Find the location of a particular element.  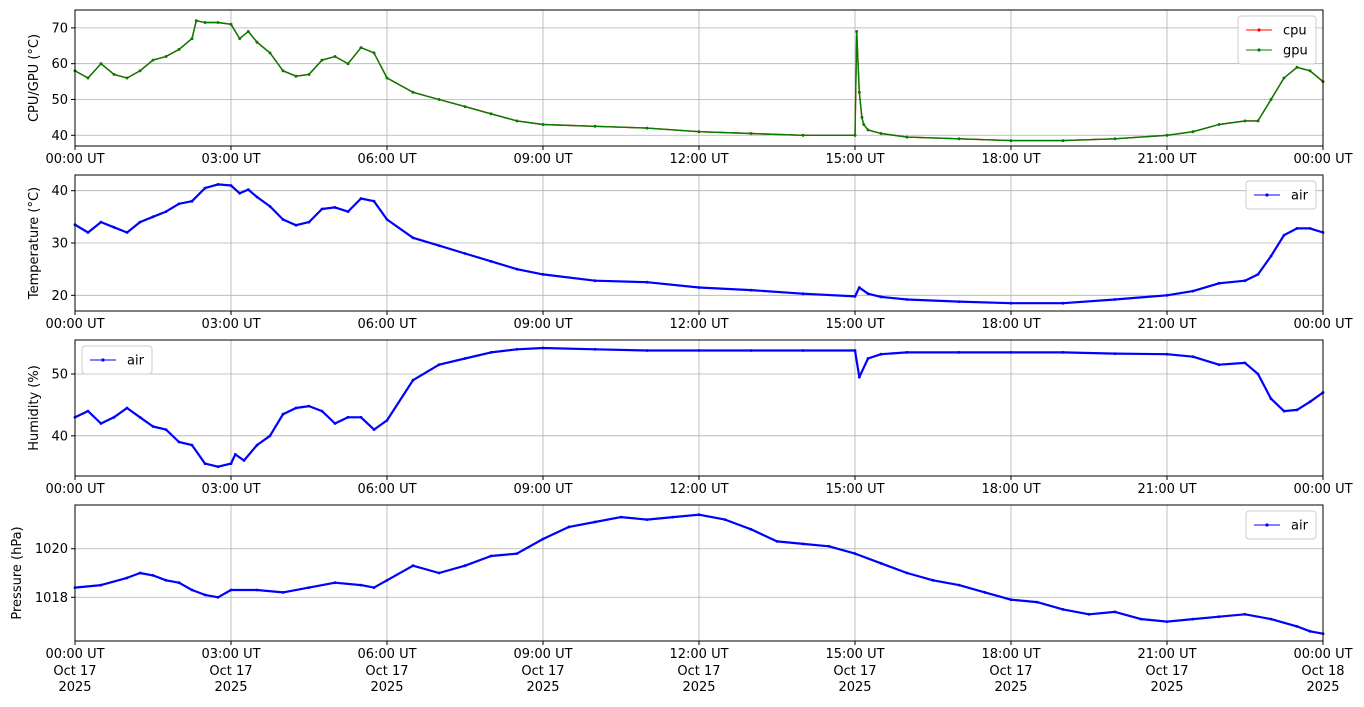

legend-label-gpu: gpu is located at coordinates (1295, 51).